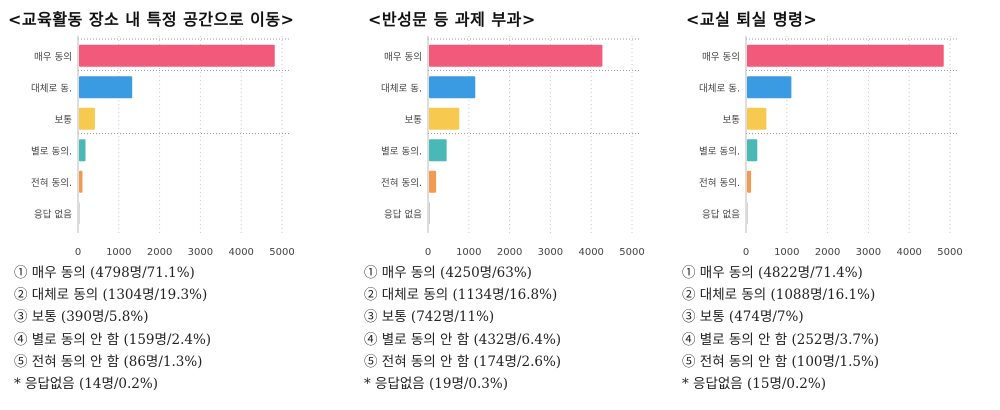 The height and width of the screenshot is (410, 1000). What do you see at coordinates (429, 317) in the screenshot?
I see `note-line: ③ 보통 (742명/11%)` at bounding box center [429, 317].